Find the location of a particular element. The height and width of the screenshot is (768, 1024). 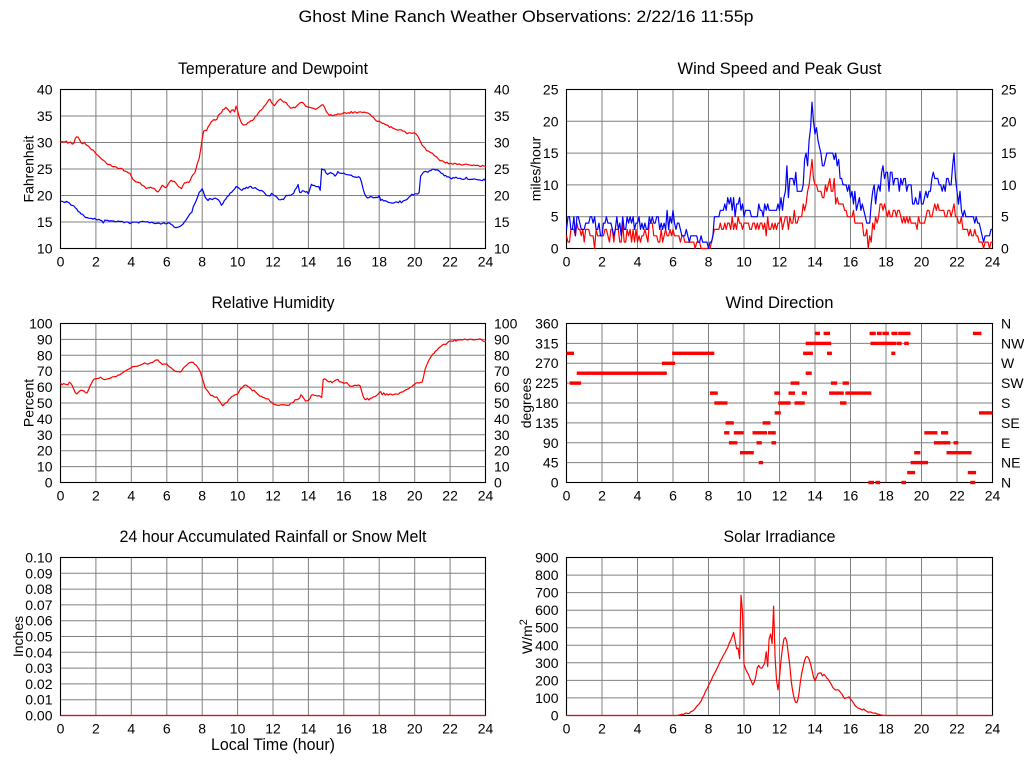

svg-text: 30 is located at coordinates (45, 435).